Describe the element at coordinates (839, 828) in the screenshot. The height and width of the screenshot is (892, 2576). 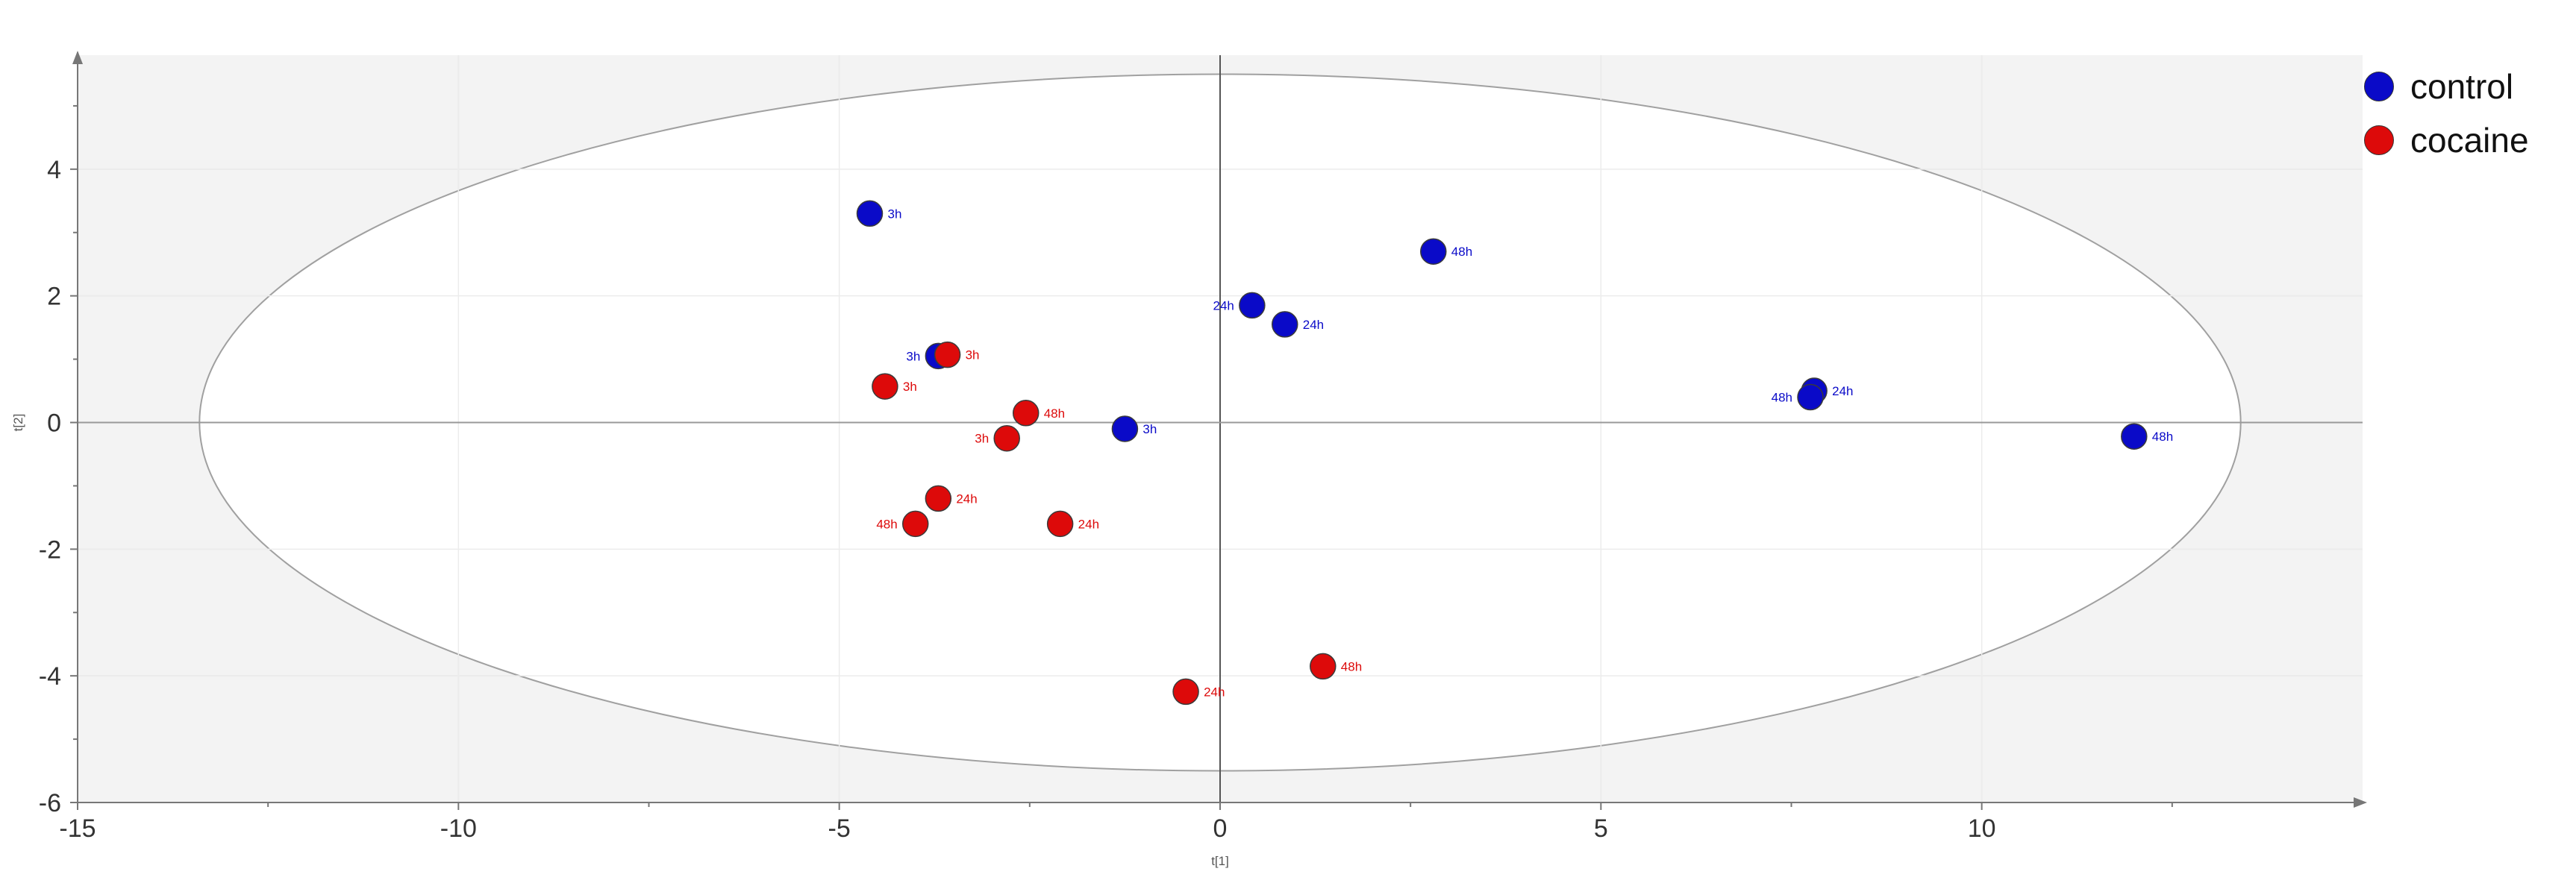
I see `x-tick-label: -5` at that location.